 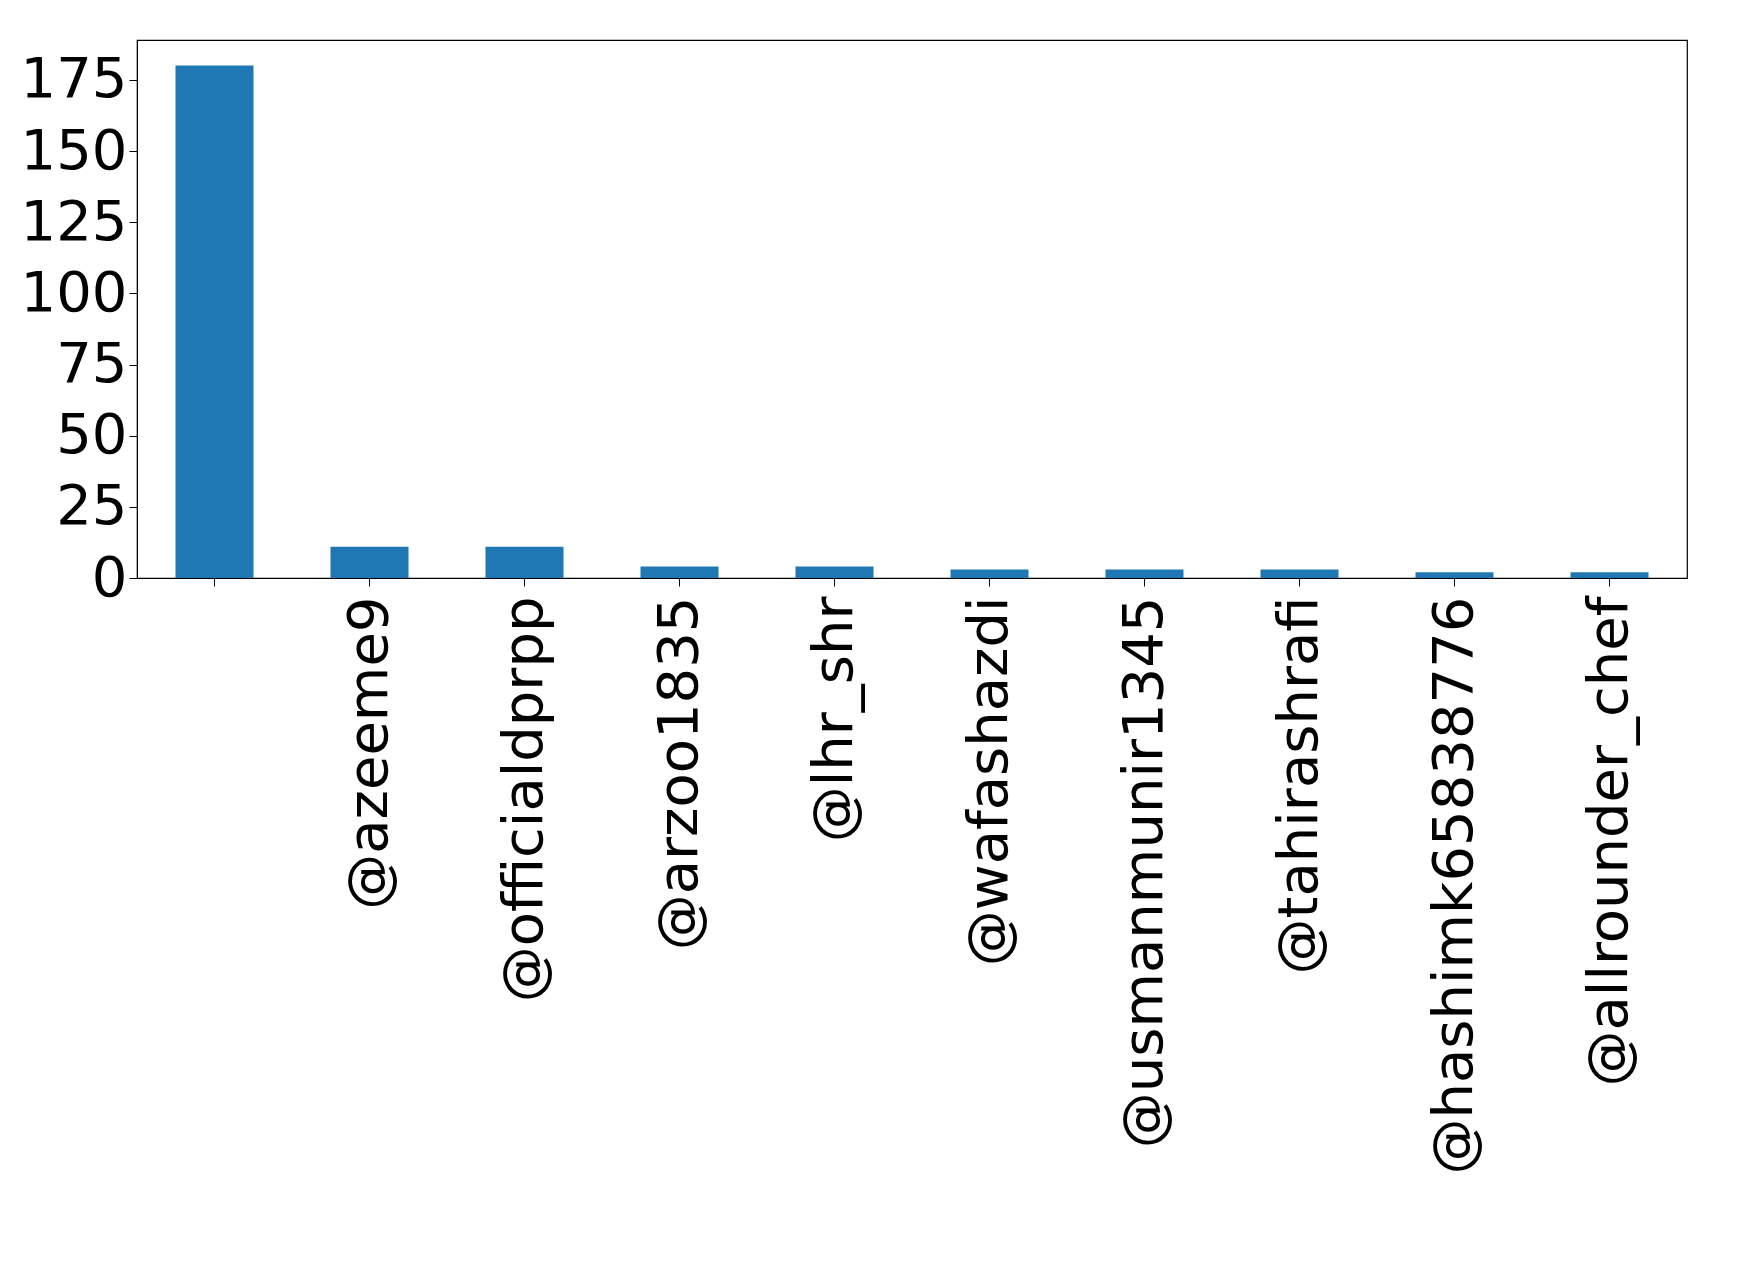 What do you see at coordinates (1297, 785) in the screenshot?
I see `x-tick-label: @tahirashrafi` at bounding box center [1297, 785].